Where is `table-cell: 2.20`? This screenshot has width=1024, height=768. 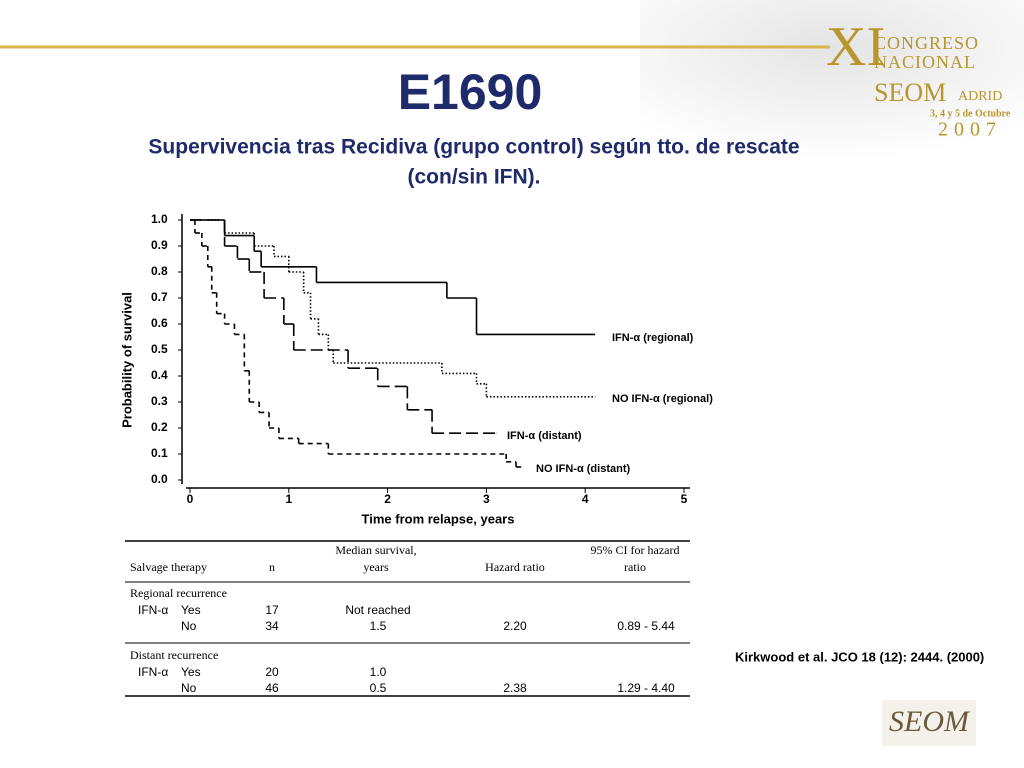
table-cell: 2.20 is located at coordinates (515, 626).